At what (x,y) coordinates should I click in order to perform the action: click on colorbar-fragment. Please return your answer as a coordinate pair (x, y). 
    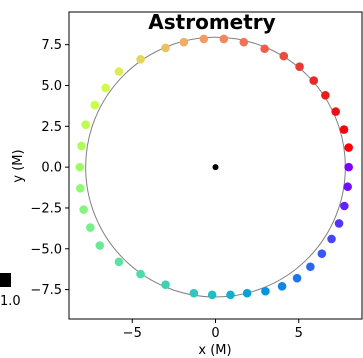
    Looking at the image, I should click on (5, 280).